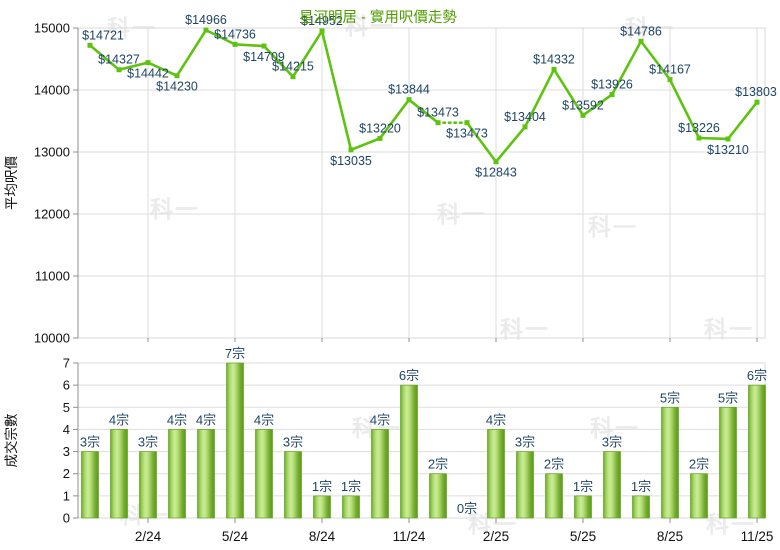 The image size is (780, 550). Describe the element at coordinates (351, 161) in the screenshot. I see `price-point-label: $13035` at that location.